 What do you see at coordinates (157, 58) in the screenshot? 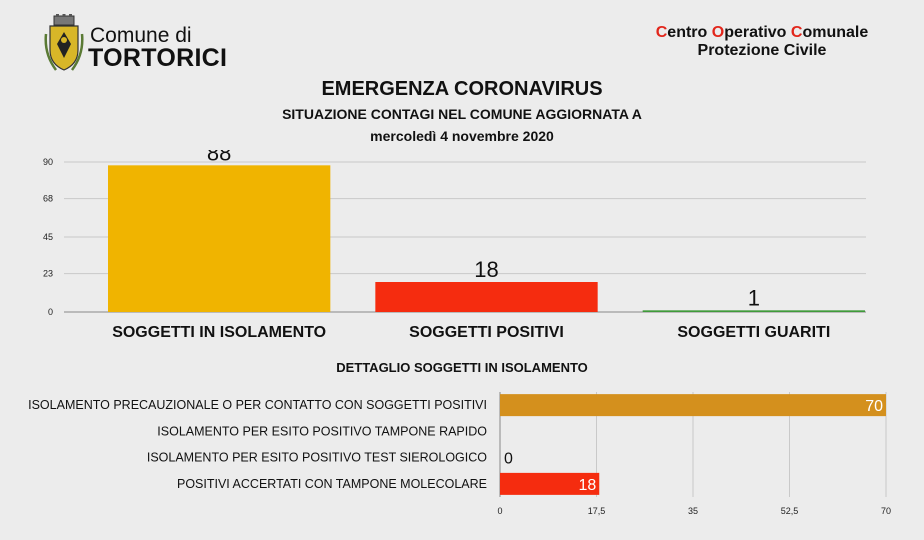
I see `comune-name: TORTORICI` at bounding box center [157, 58].